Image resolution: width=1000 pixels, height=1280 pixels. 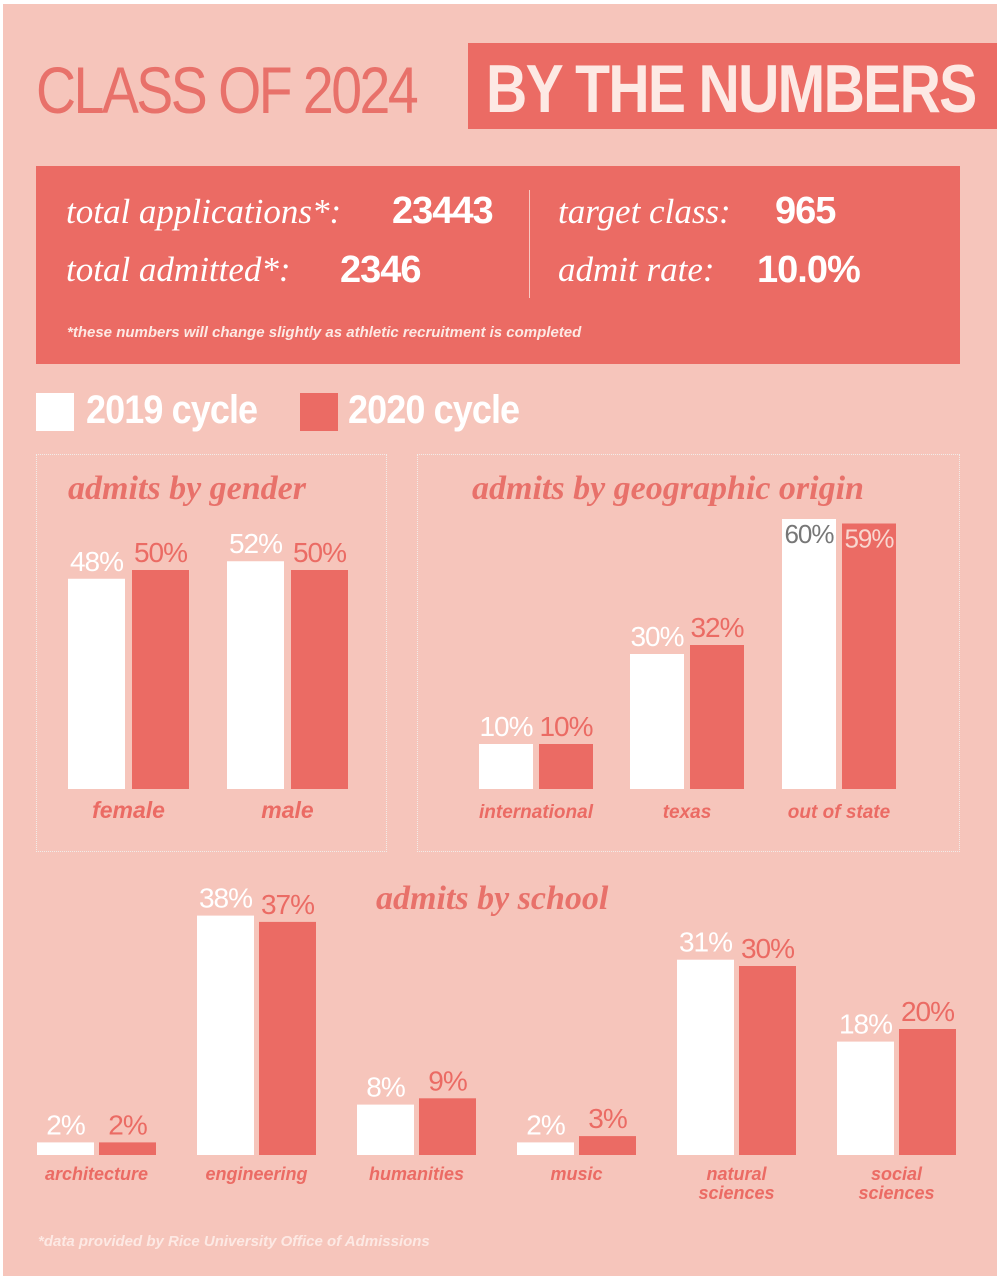 I want to click on bar-school-natural-sciences-2019, so click(x=705, y=1057).